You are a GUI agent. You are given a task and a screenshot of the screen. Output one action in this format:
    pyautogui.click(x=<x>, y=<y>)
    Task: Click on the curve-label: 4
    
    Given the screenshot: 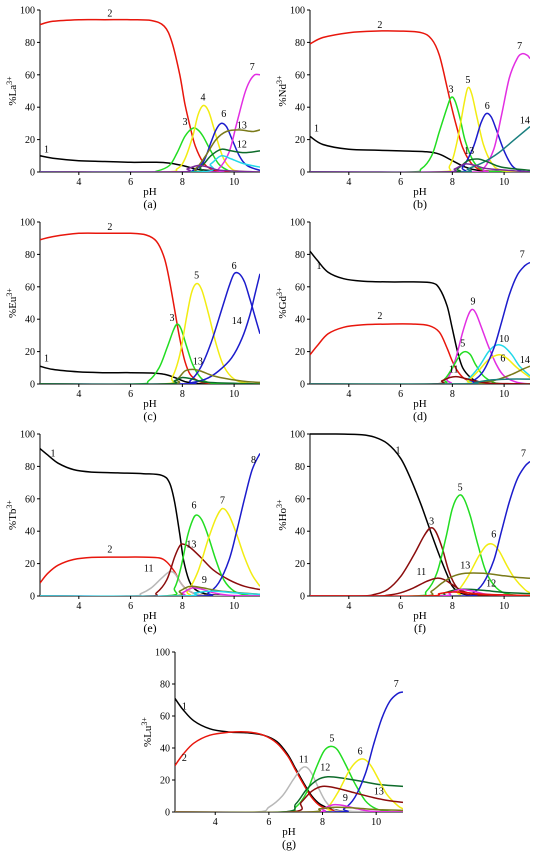 What is the action you would take?
    pyautogui.click(x=203, y=98)
    